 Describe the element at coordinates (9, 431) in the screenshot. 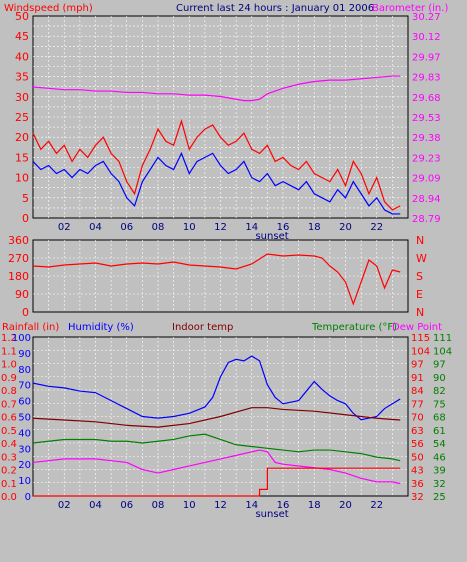

I see `rainfall-tick-label: 0.5` at that location.